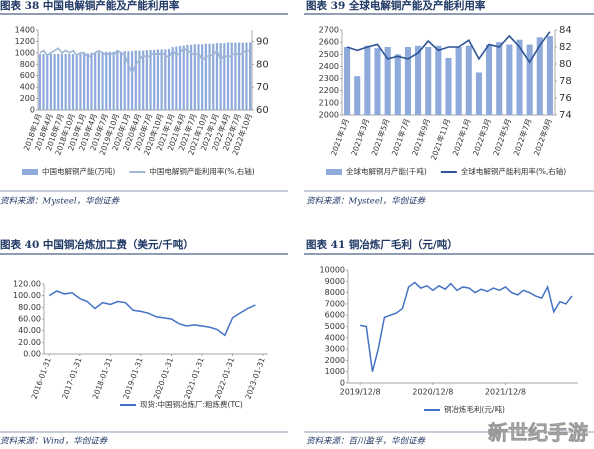 The width and height of the screenshot is (594, 449). Describe the element at coordinates (501, 137) in the screenshot. I see `x-tick-label: 2022年5月` at that location.